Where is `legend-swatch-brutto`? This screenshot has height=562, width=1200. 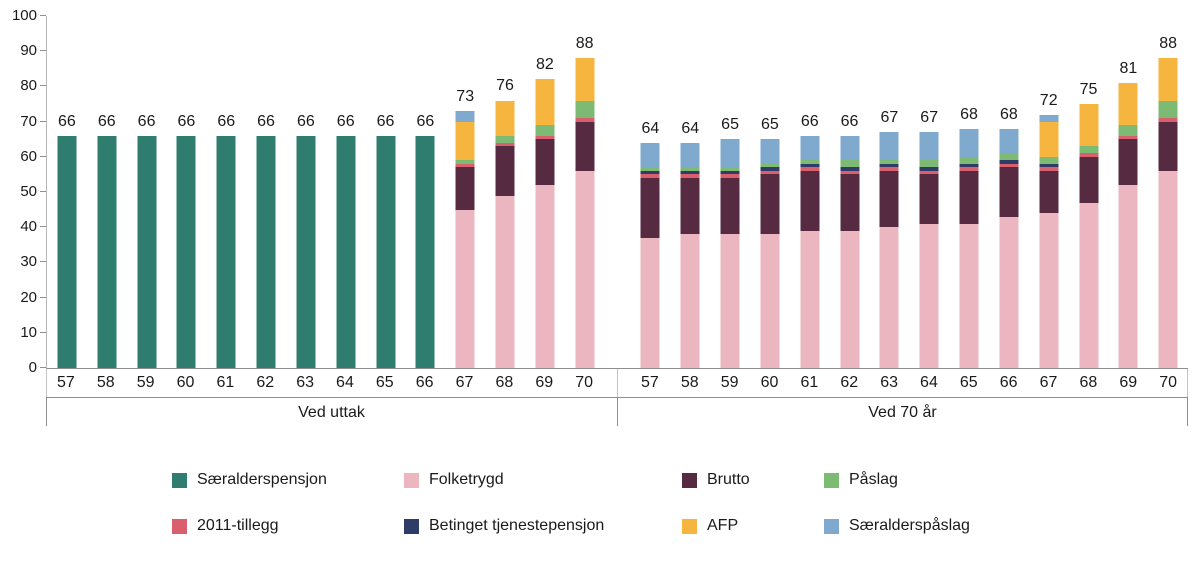
legend-swatch-brutto is located at coordinates (689, 480).